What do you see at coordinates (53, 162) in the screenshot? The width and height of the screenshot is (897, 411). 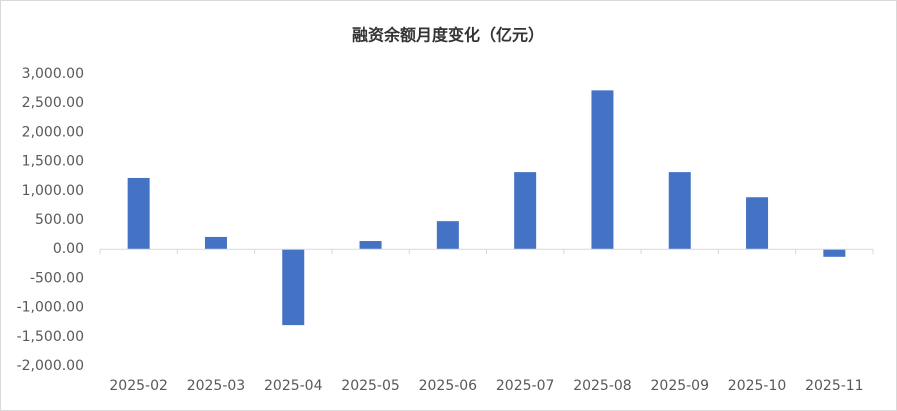 I see `y-tick-label: 1,500.00` at bounding box center [53, 162].